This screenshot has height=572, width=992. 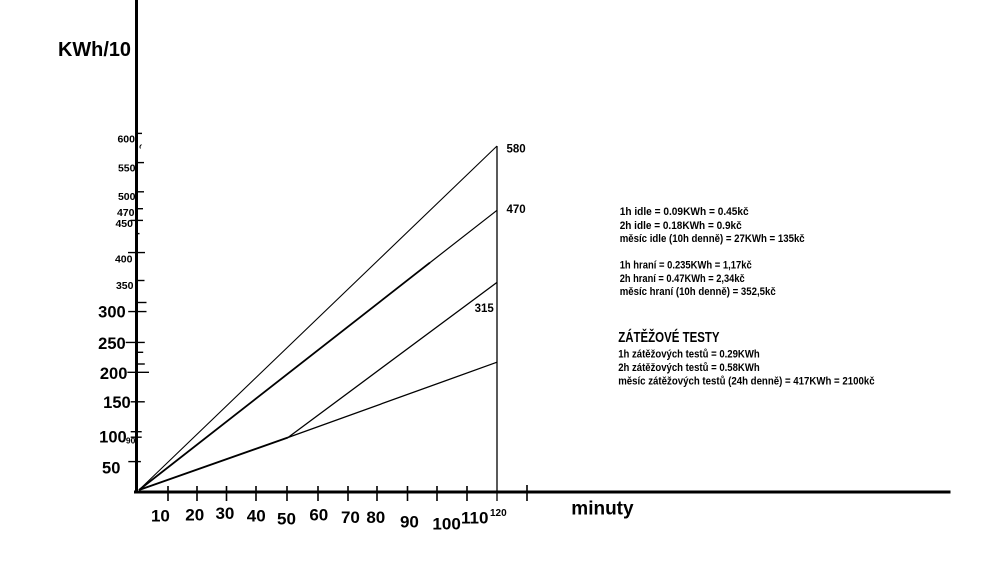 I want to click on svg-text: 600, so click(x=126, y=139).